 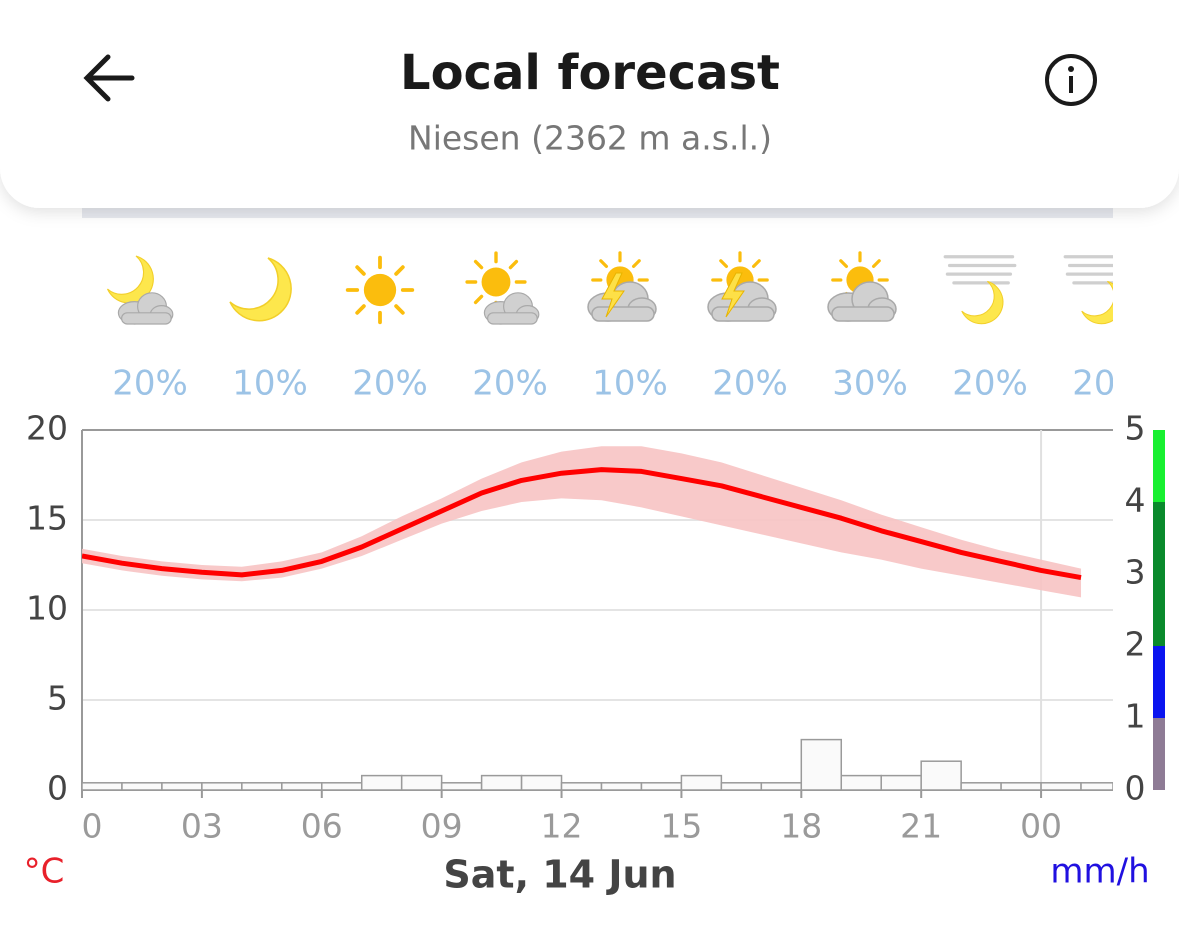 What do you see at coordinates (562, 826) in the screenshot?
I see `x-tick-label: 12` at bounding box center [562, 826].